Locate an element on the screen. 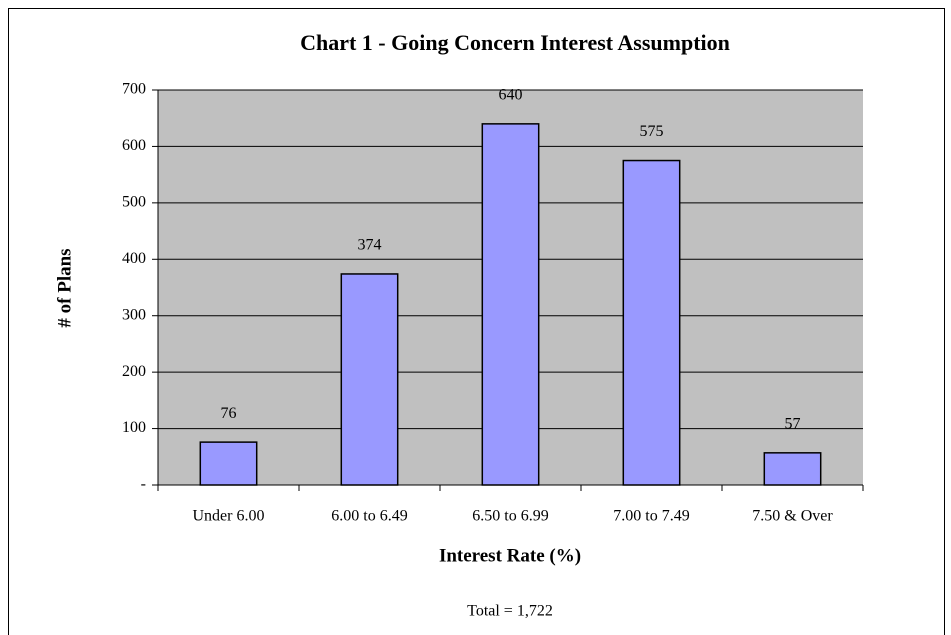  data-label: 57 is located at coordinates (793, 424).